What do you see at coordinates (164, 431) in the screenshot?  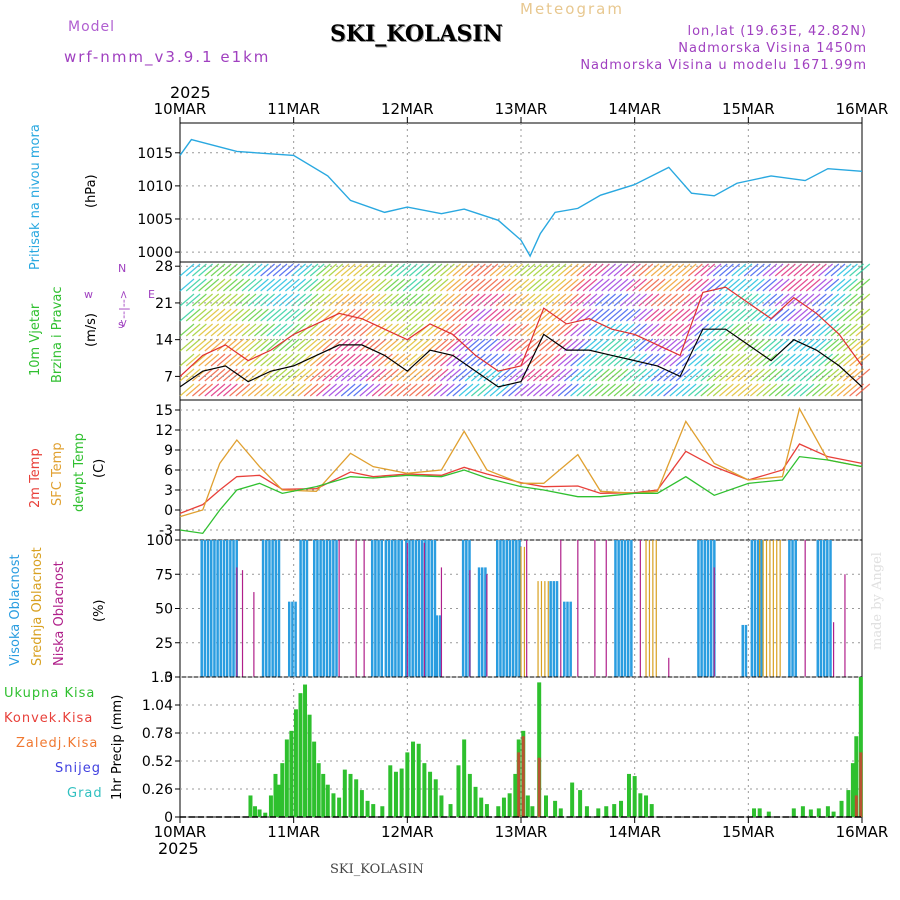 I see `temp-ytick-label: 12` at bounding box center [164, 431].